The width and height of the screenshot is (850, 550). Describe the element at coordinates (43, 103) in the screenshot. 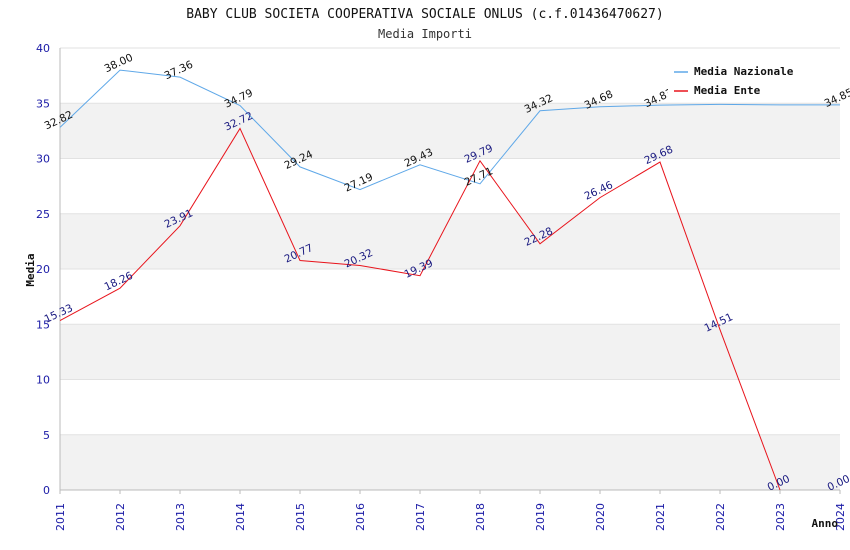

I see `y-tick-label: 35` at that location.